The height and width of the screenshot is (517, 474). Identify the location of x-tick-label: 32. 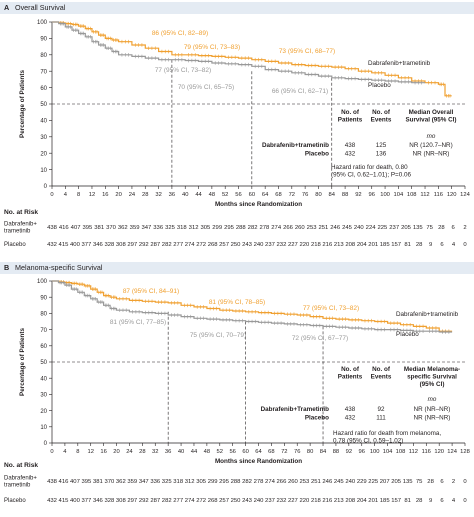
(155, 452).